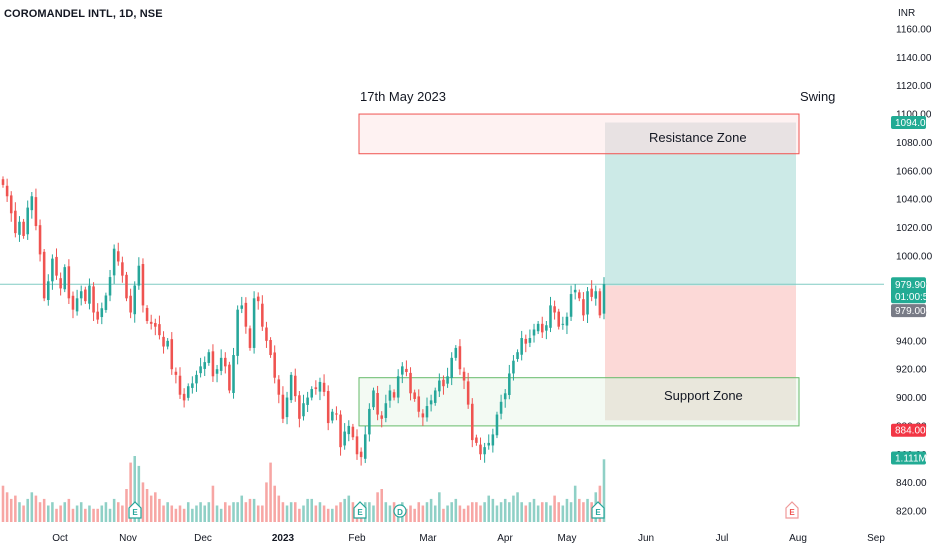 The width and height of the screenshot is (932, 550). I want to click on swing-annotation: Swing, so click(817, 96).